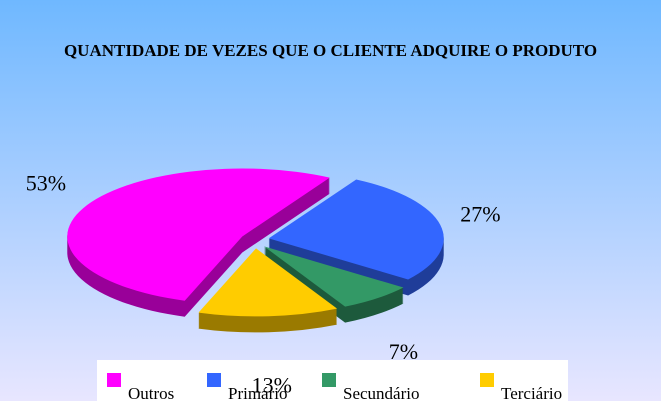 This screenshot has width=661, height=401. What do you see at coordinates (403, 351) in the screenshot?
I see `data-label: 7%` at bounding box center [403, 351].